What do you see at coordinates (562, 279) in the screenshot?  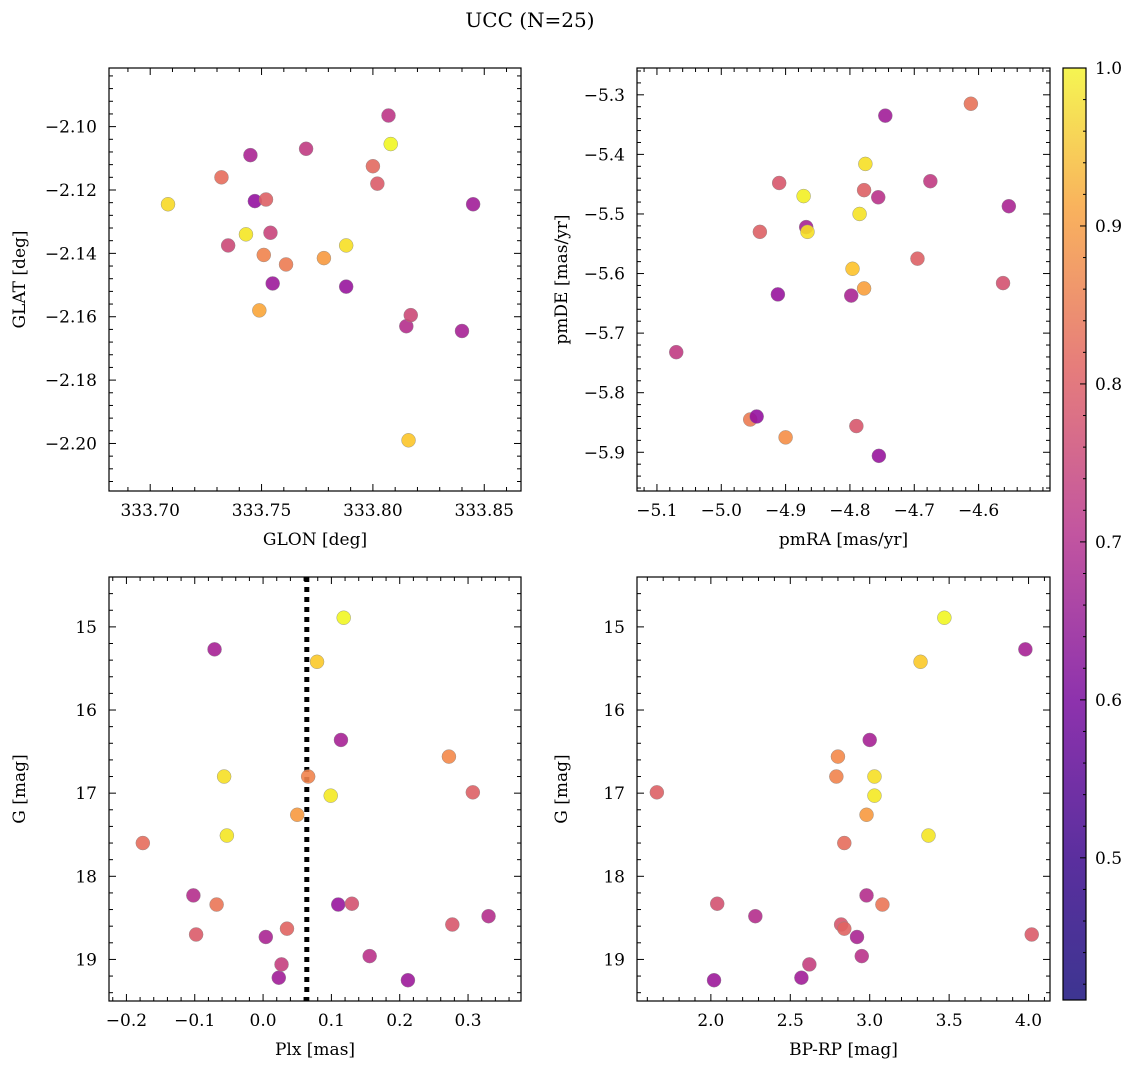 I see `y-axis-label: pmDE [mas/yr]` at bounding box center [562, 279].